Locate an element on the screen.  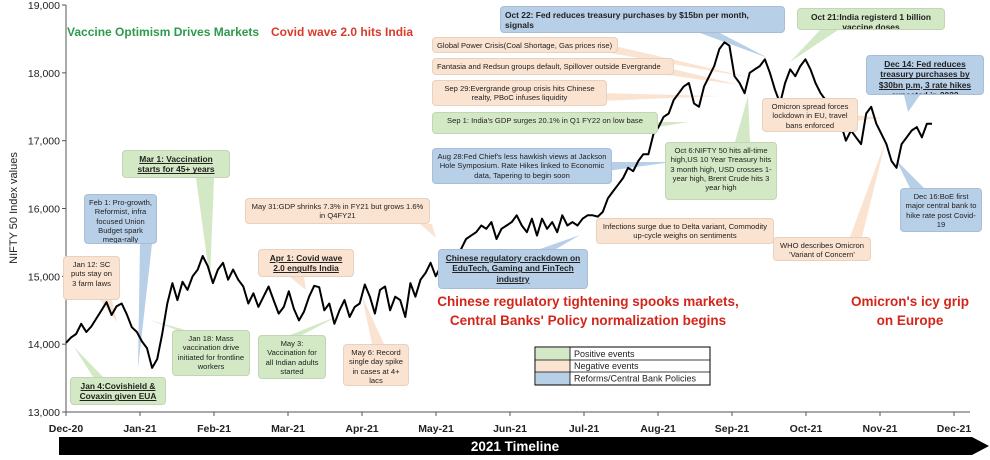
timeline-arrow is located at coordinates (524, 446).